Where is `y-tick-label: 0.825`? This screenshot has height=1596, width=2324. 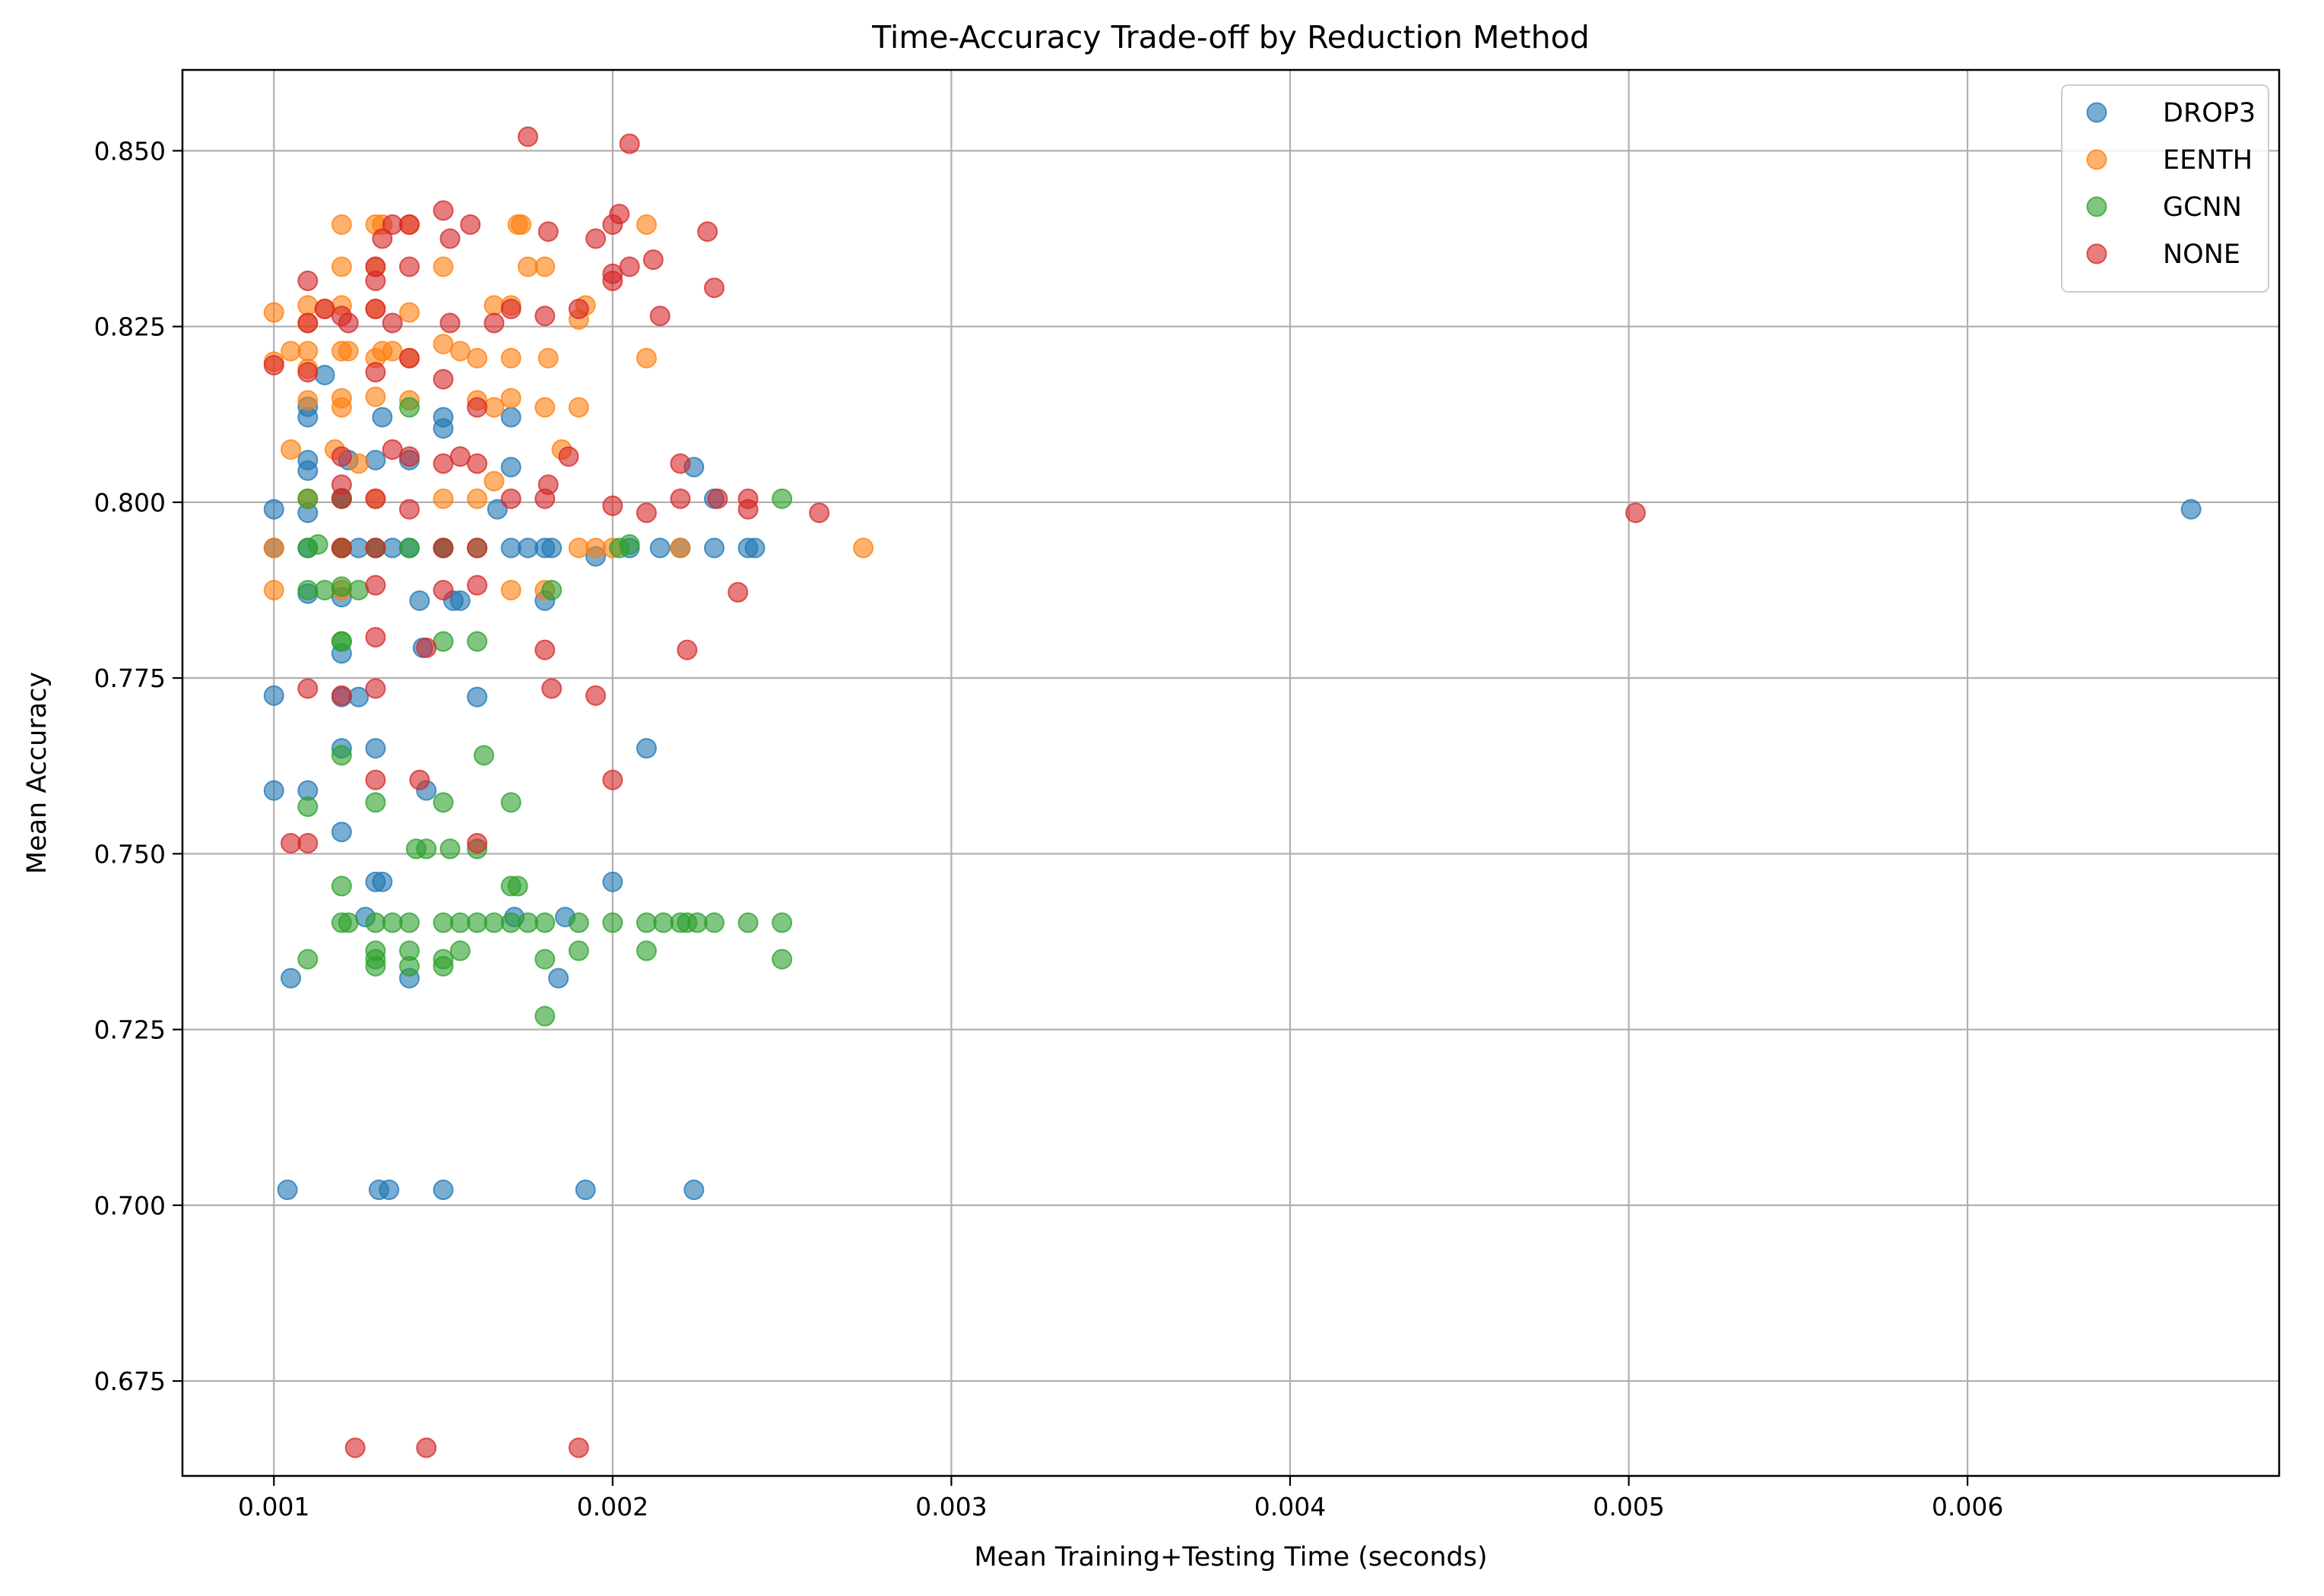 y-tick-label: 0.825 is located at coordinates (130, 327).